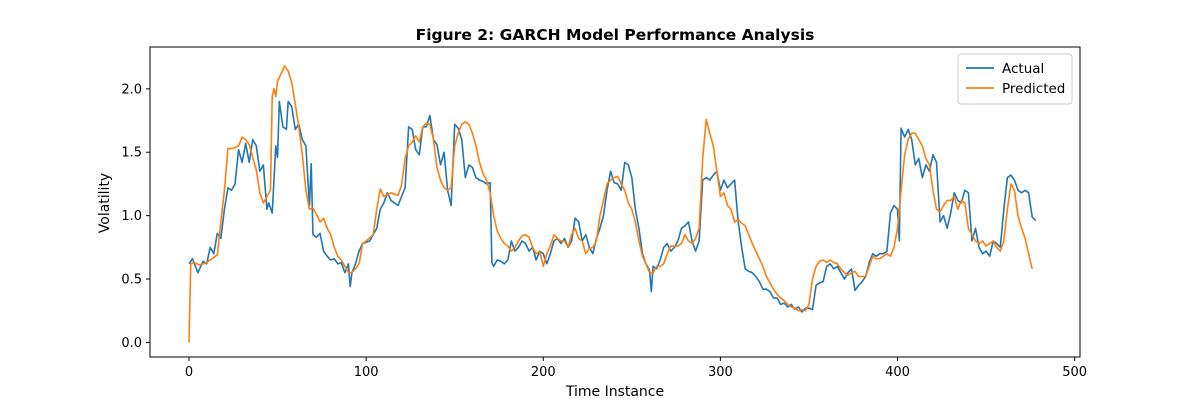 The height and width of the screenshot is (400, 1200). What do you see at coordinates (897, 372) in the screenshot?
I see `x-tick-label: 400` at bounding box center [897, 372].